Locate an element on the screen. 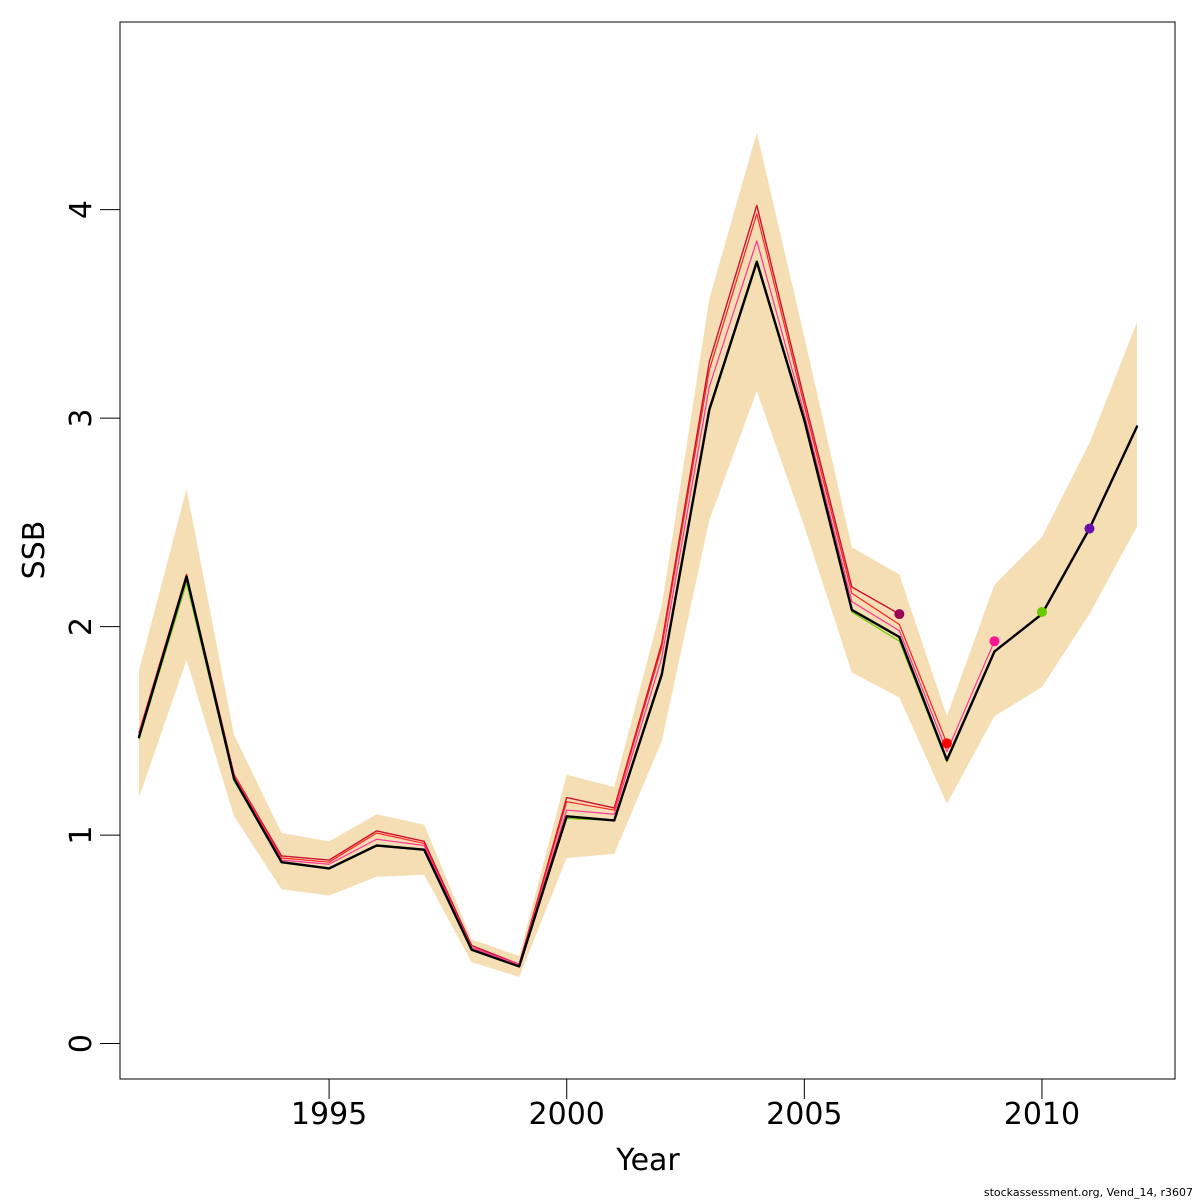 The height and width of the screenshot is (1200, 1200). x-tick-label: 1995 is located at coordinates (329, 1114).